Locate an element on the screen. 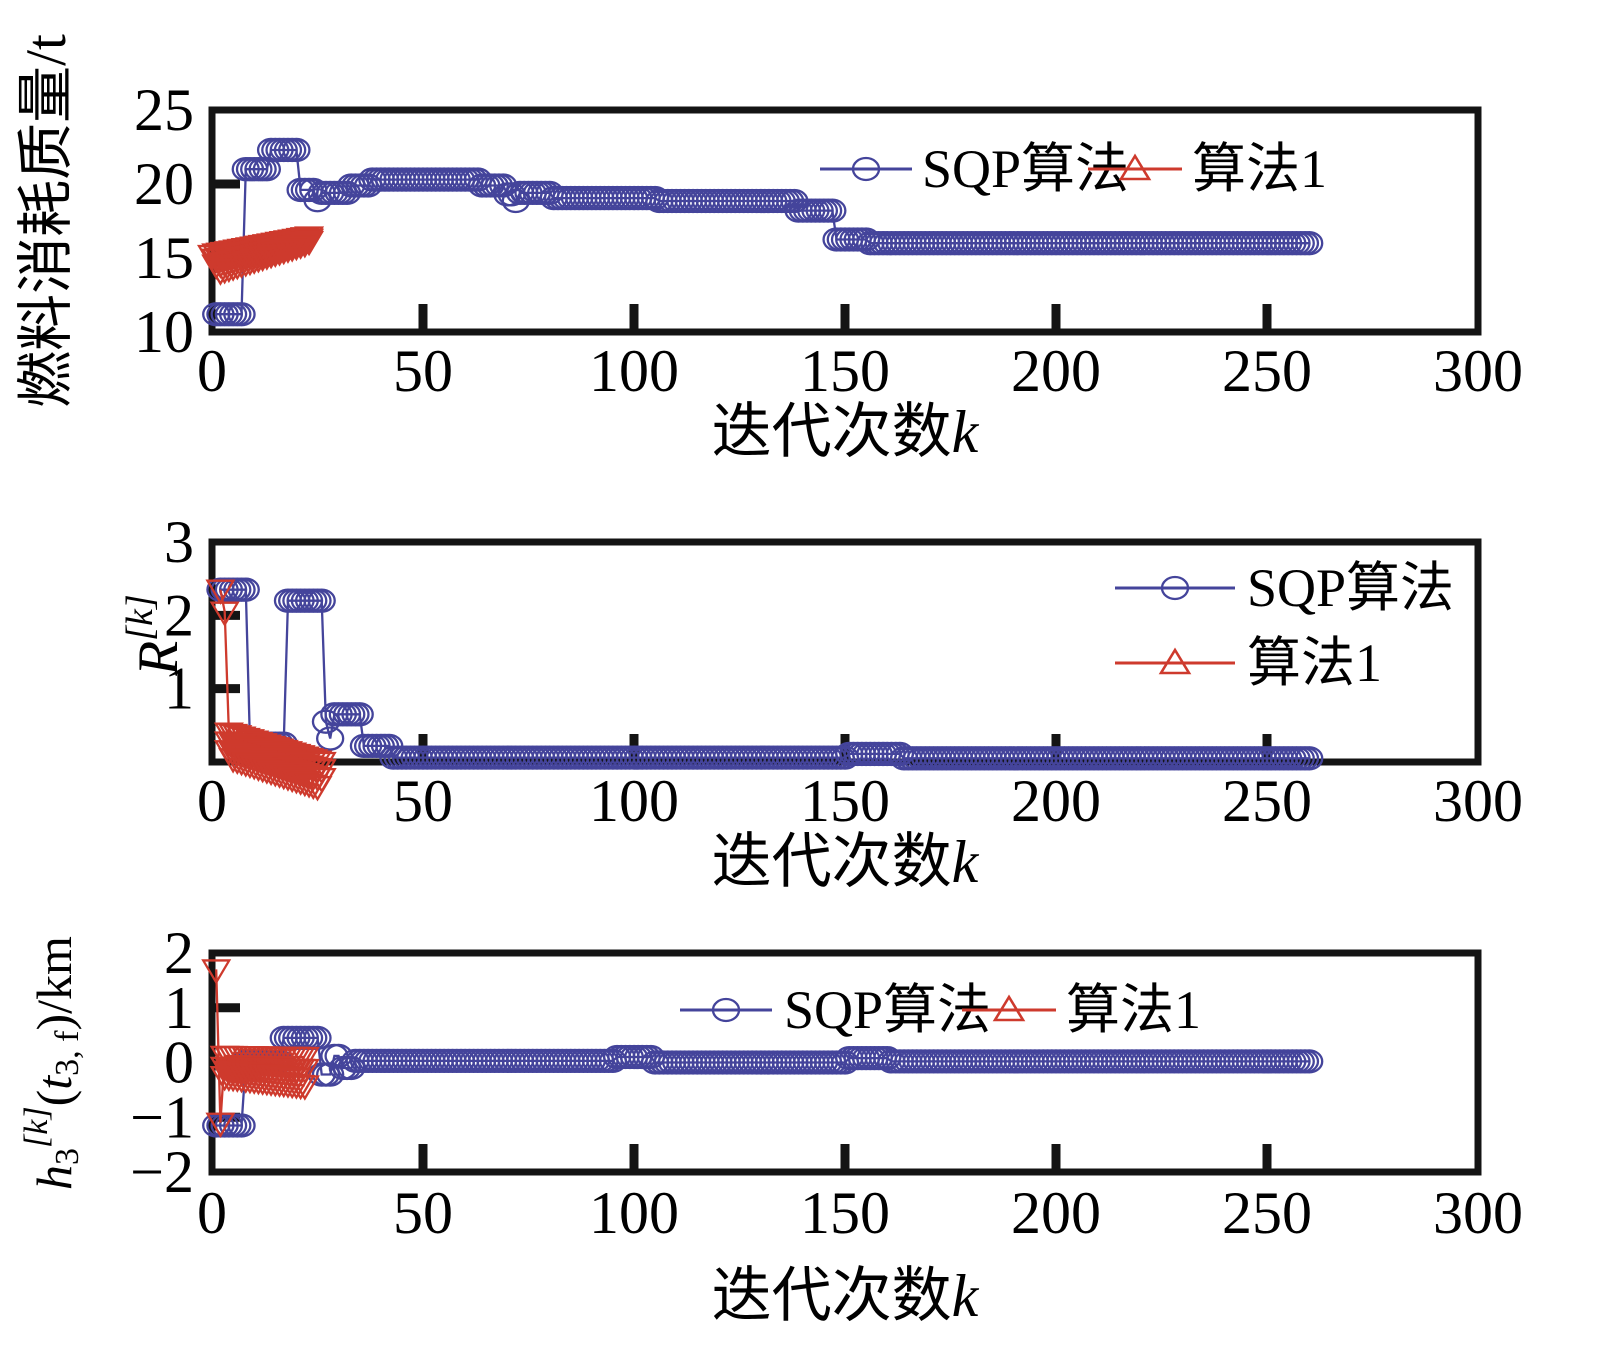 This screenshot has height=1352, width=1606. y-axis-title: h3[k](t3, f)/km is located at coordinates (52, 1063).